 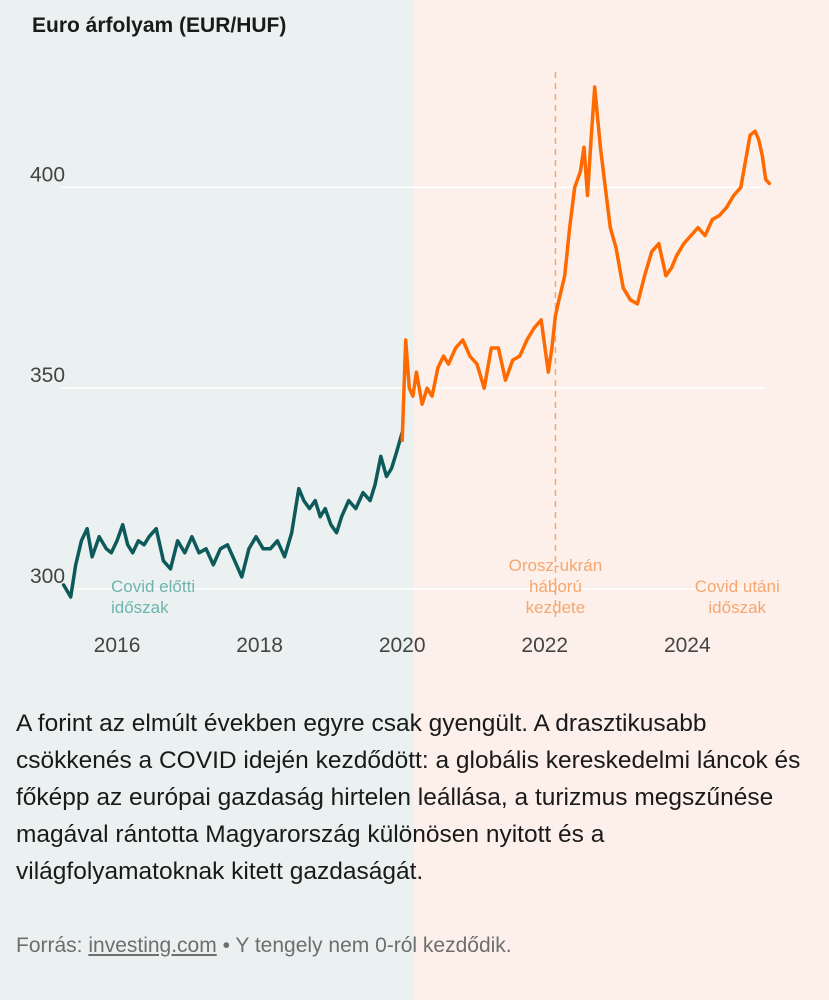 I want to click on series-line-pre, so click(x=232, y=514).